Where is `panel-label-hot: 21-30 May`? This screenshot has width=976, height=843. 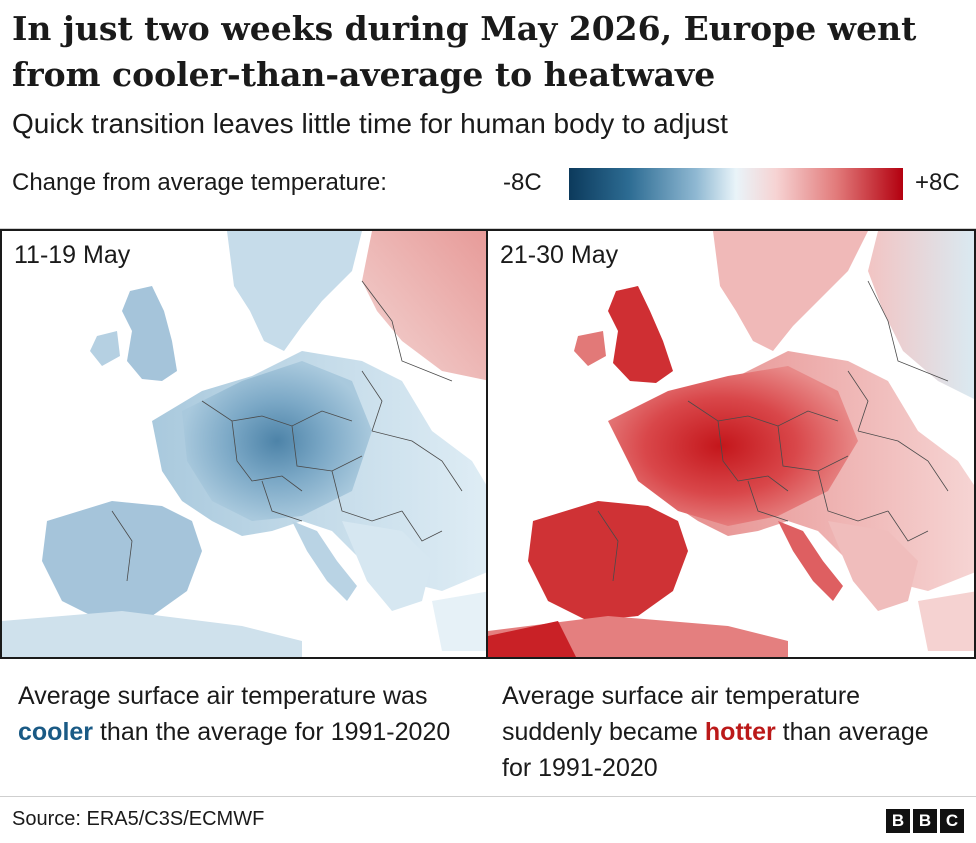 panel-label-hot: 21-30 May is located at coordinates (559, 255).